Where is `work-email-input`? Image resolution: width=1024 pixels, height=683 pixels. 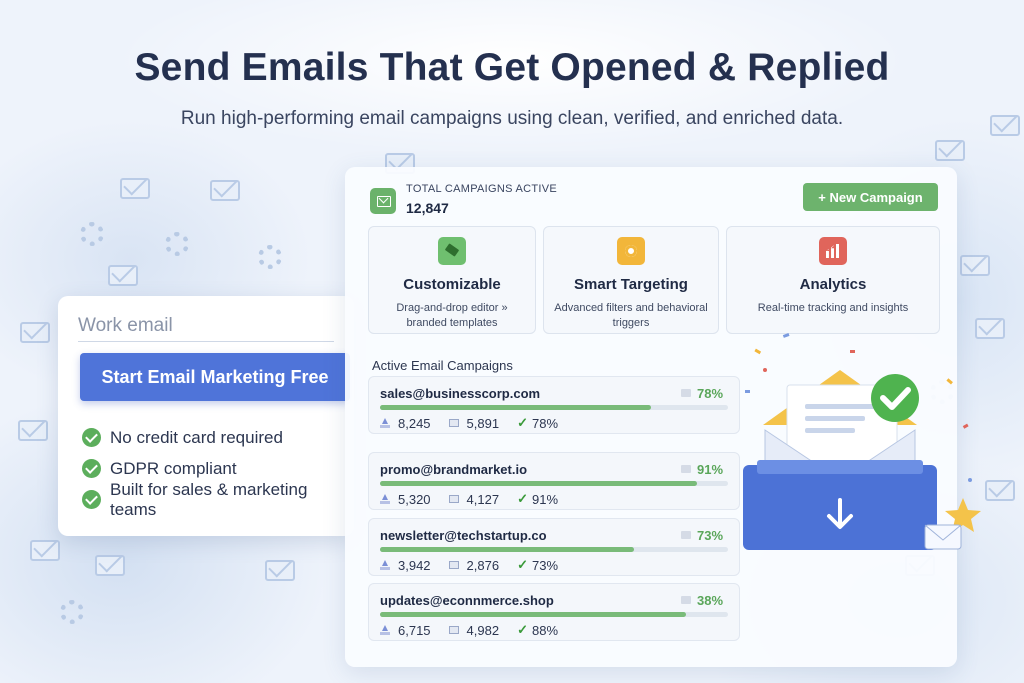
work-email-input is located at coordinates (206, 326).